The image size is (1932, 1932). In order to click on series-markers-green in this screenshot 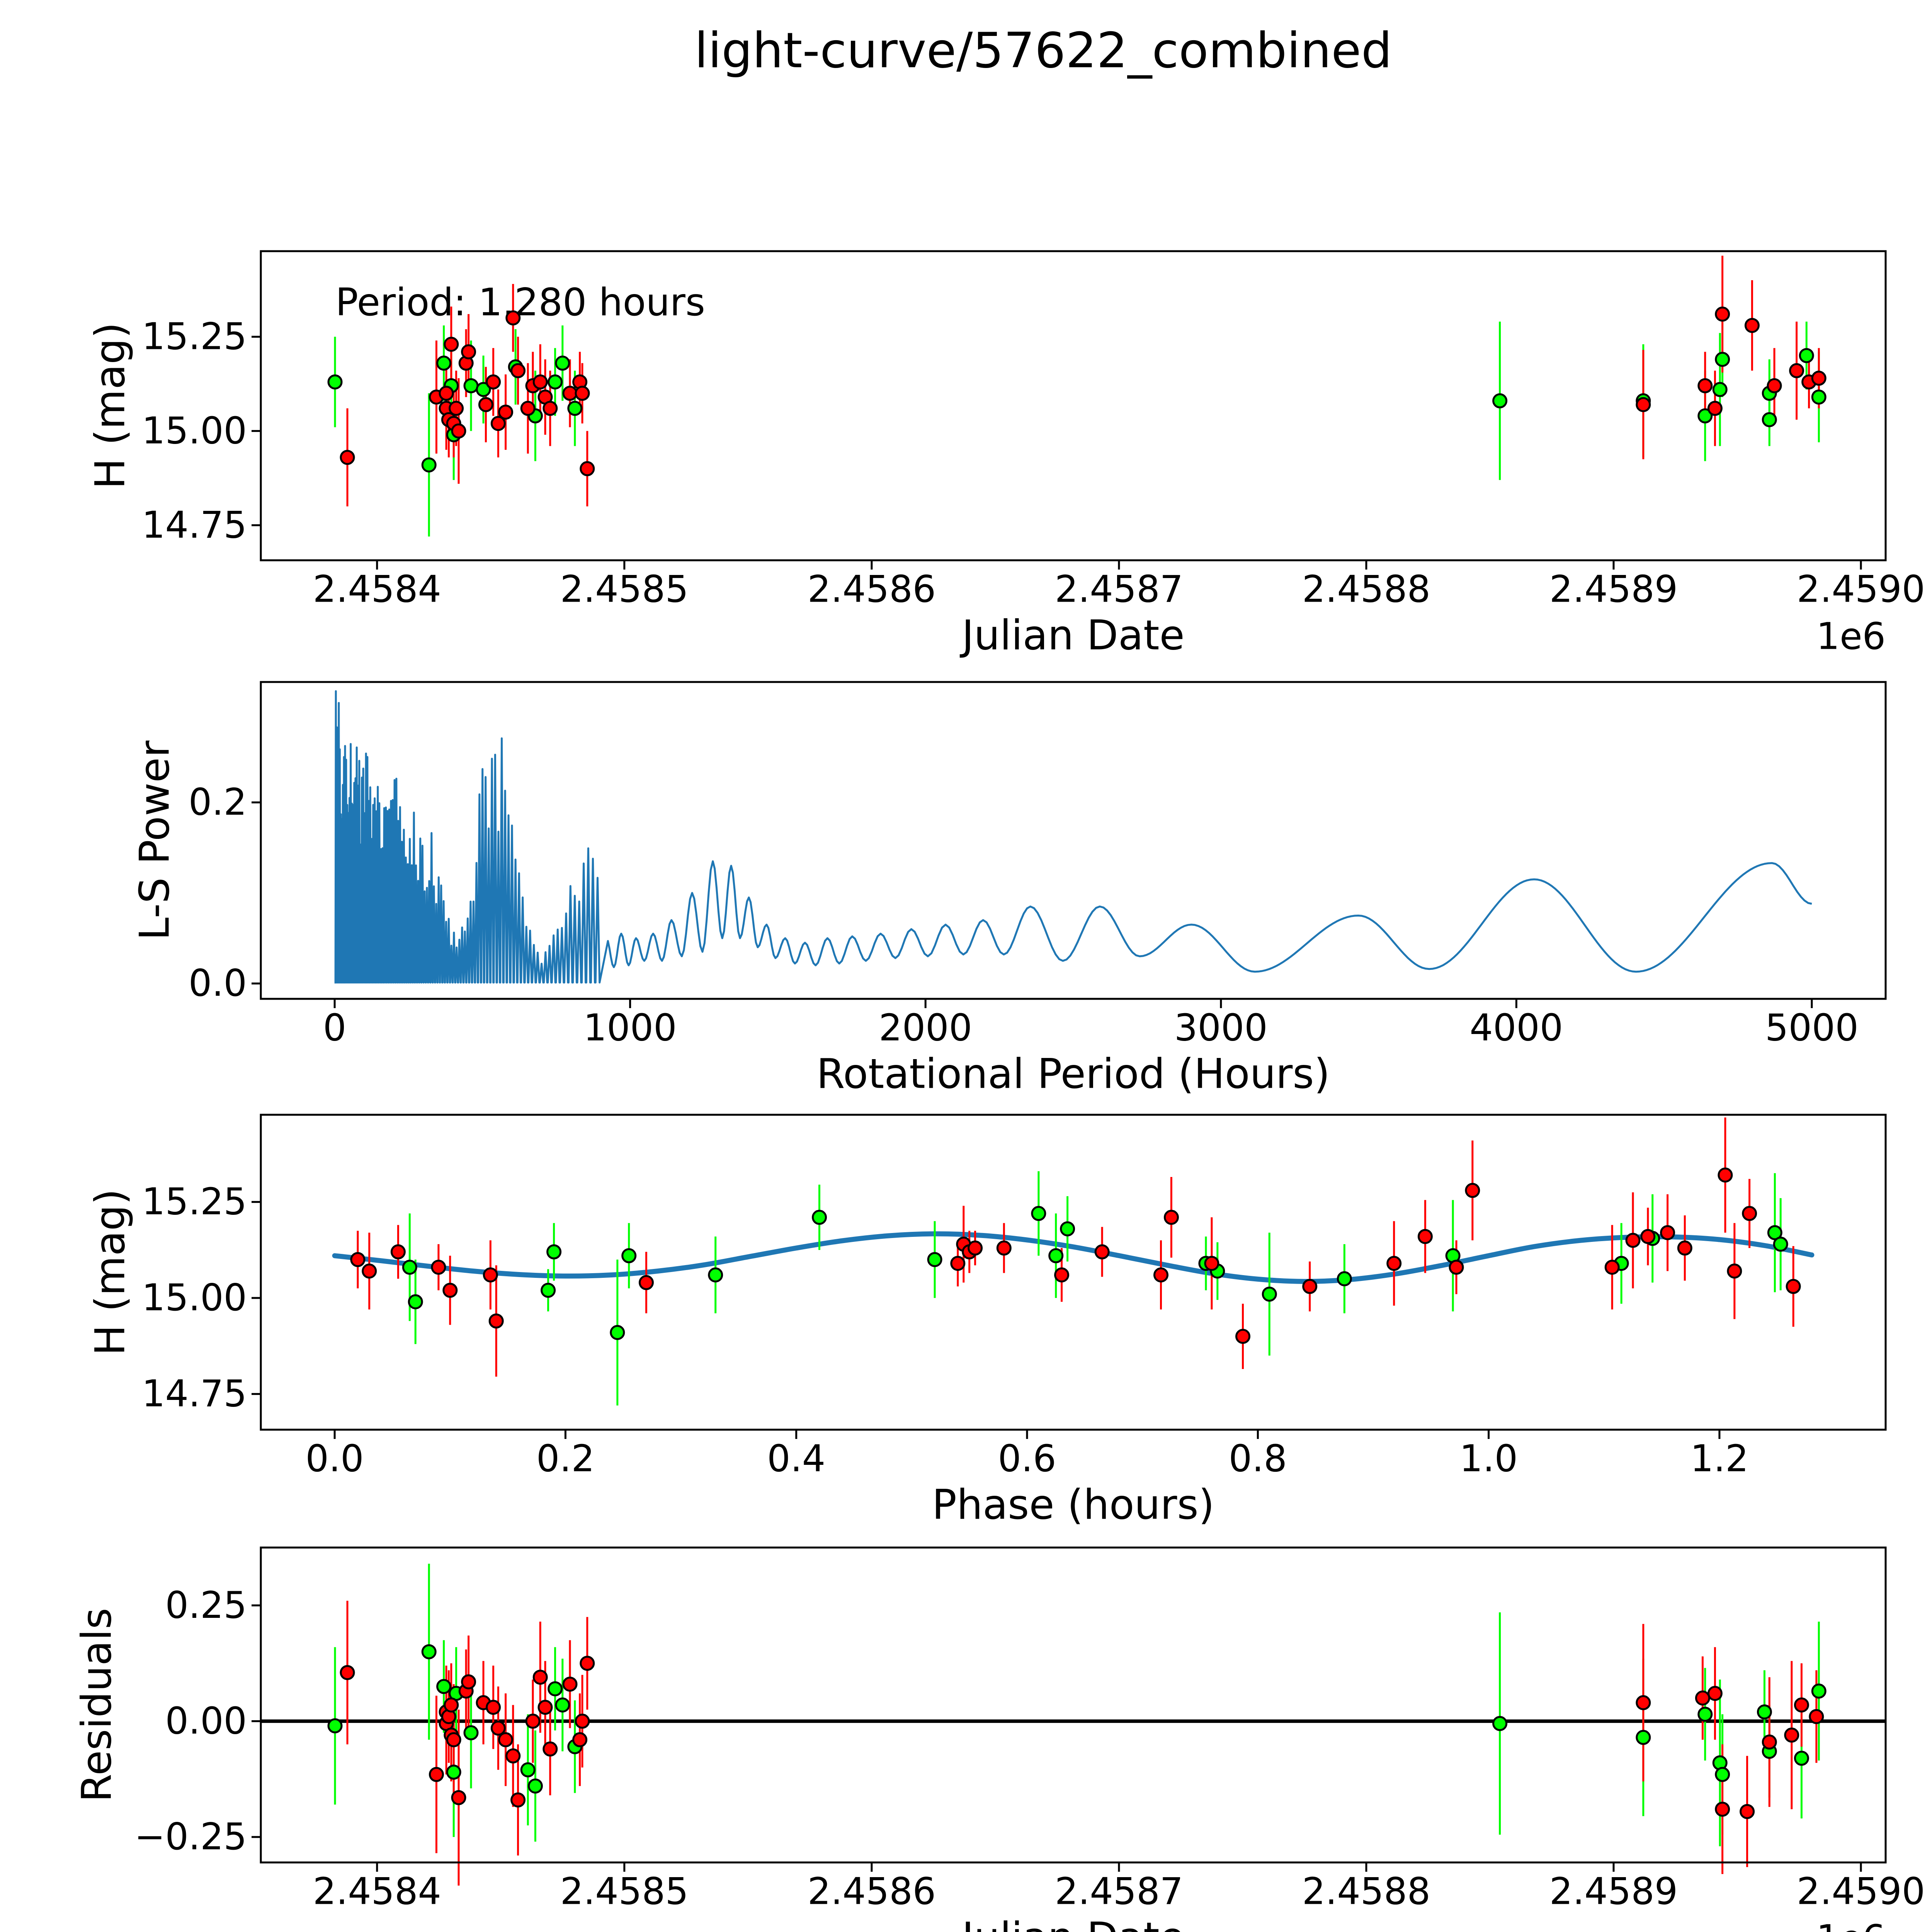, I will do `click(1077, 1719)`.